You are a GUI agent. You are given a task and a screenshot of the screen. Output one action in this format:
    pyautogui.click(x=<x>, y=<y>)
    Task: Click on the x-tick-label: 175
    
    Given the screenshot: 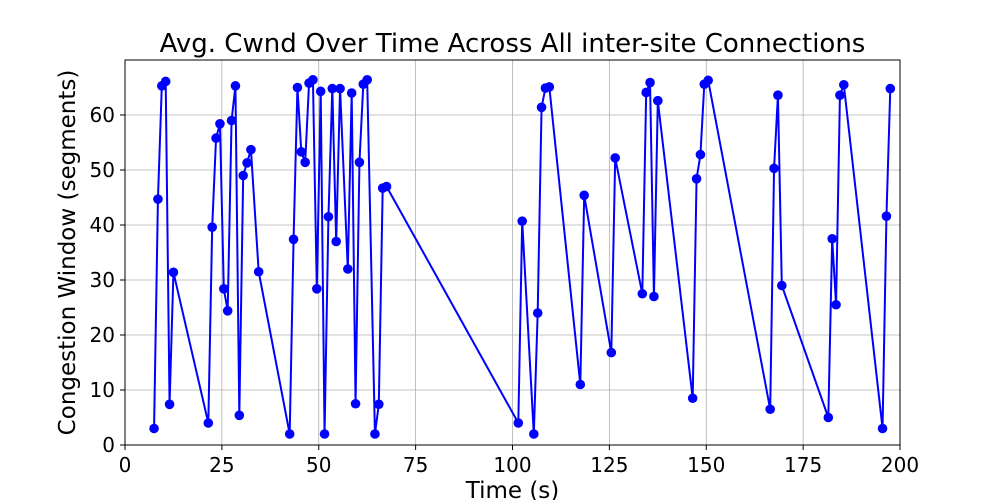 What is the action you would take?
    pyautogui.click(x=803, y=465)
    